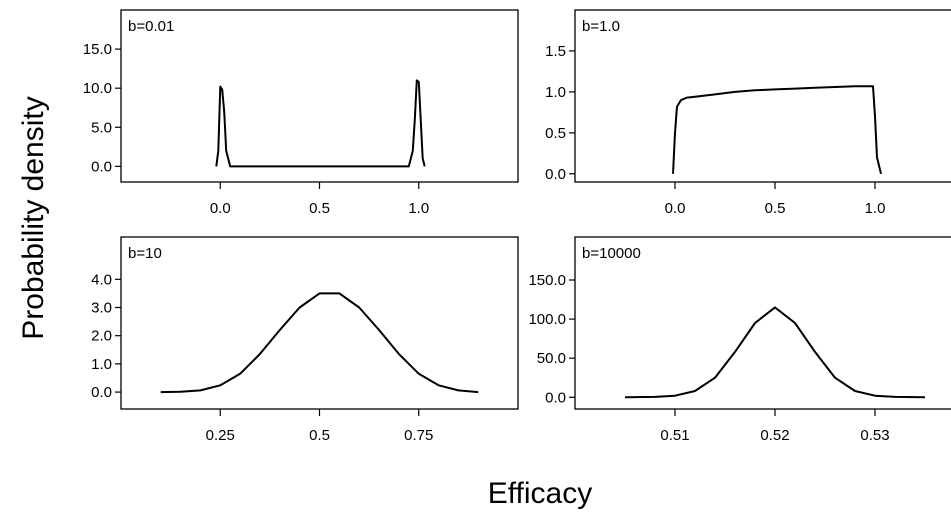 The height and width of the screenshot is (513, 951). What do you see at coordinates (774, 435) in the screenshot?
I see `x-tick-label: 0.52` at bounding box center [774, 435].